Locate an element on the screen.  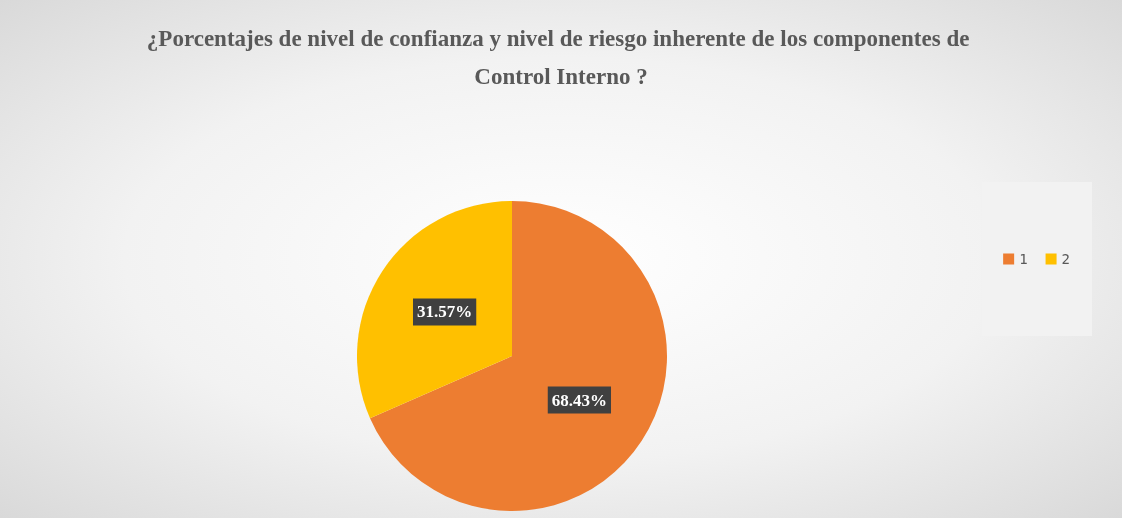
legend-label: 1 is located at coordinates (1023, 259).